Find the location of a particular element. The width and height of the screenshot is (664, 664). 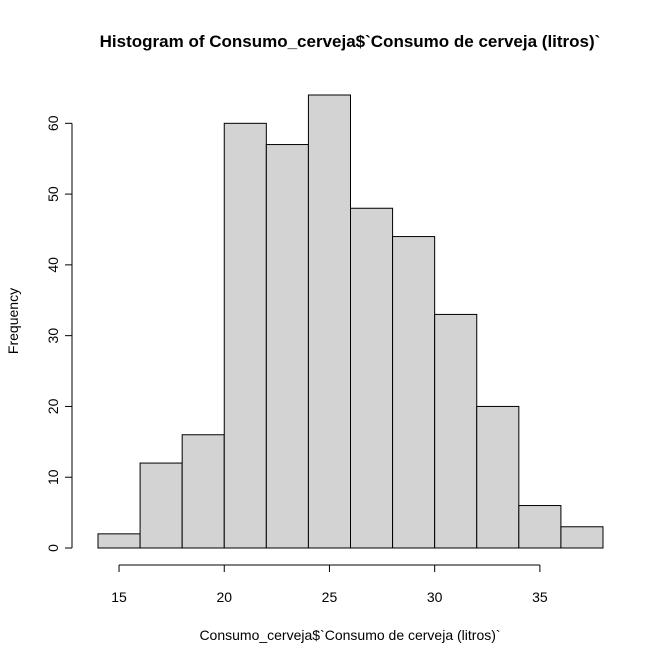

y-tick-label: 20 is located at coordinates (53, 406).